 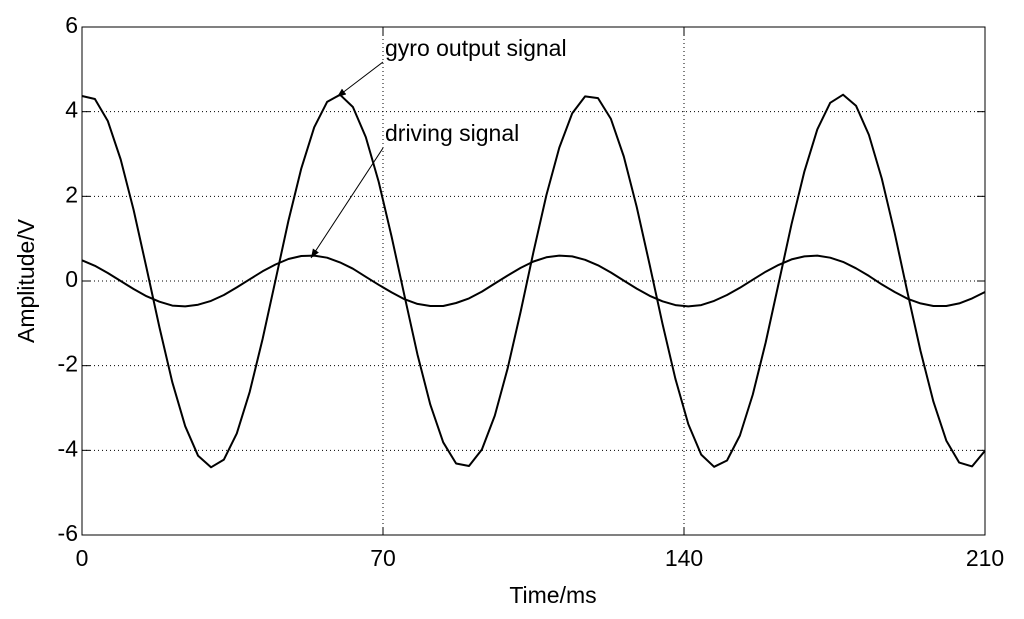 I want to click on x-axis-label: Time/ms, so click(x=552, y=595).